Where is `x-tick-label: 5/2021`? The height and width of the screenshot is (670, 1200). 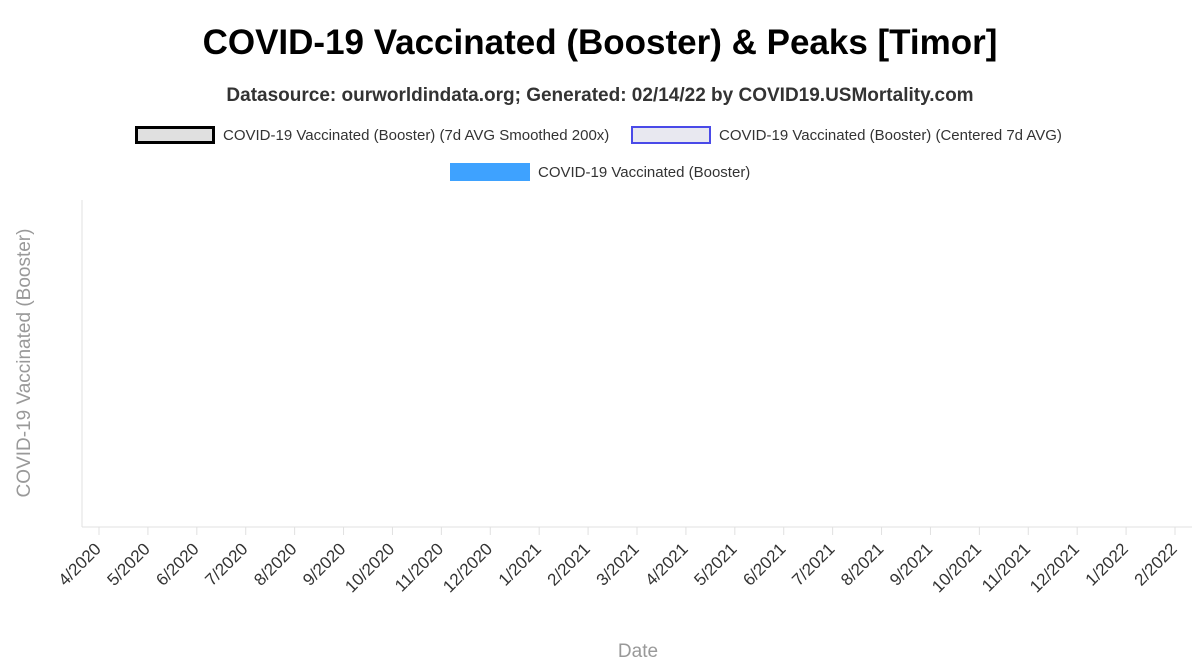
x-tick-label: 5/2021 is located at coordinates (715, 564).